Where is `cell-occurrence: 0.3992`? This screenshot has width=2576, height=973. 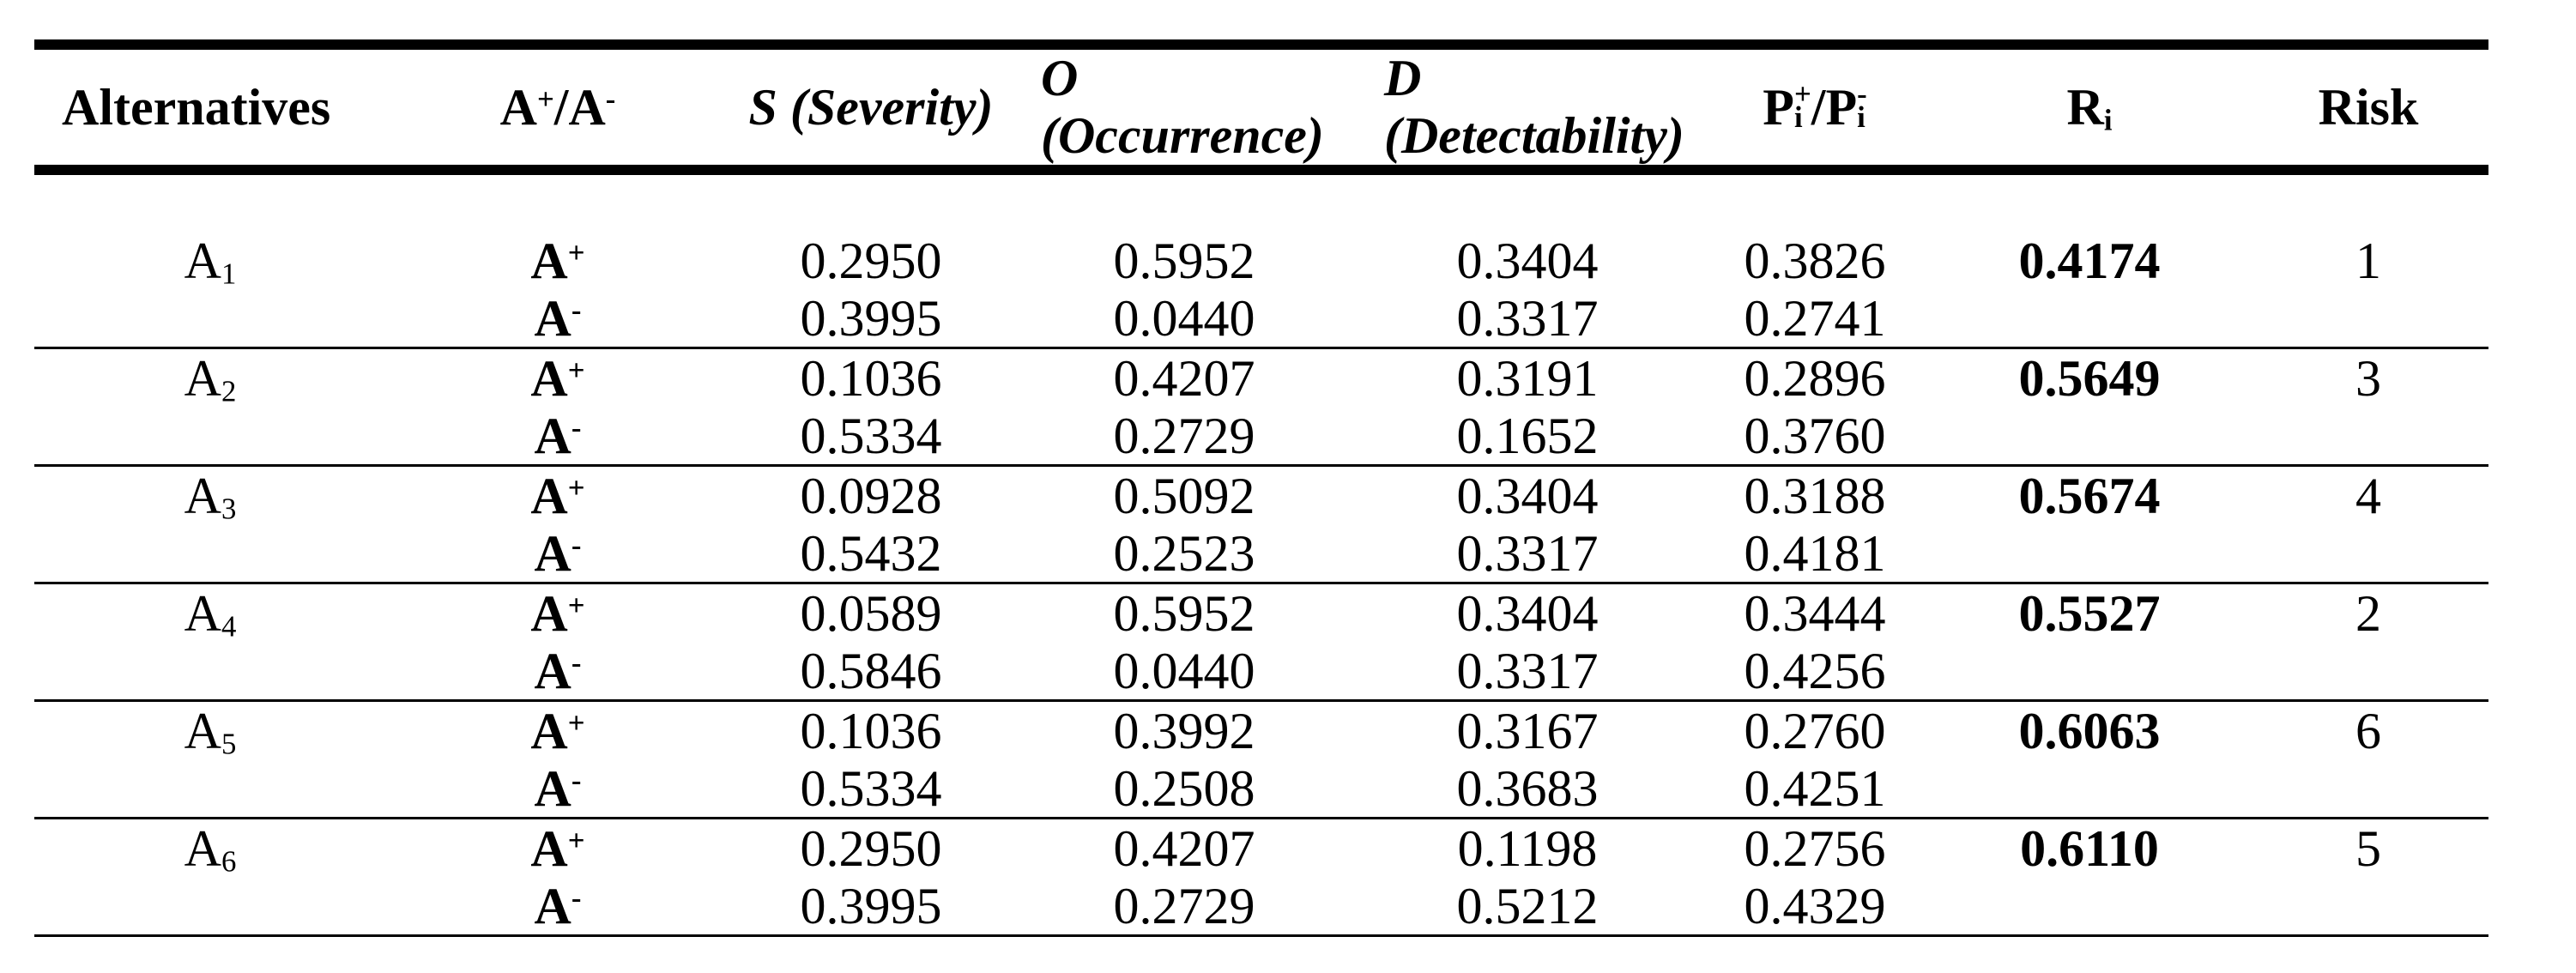 cell-occurrence: 0.3992 is located at coordinates (1184, 731).